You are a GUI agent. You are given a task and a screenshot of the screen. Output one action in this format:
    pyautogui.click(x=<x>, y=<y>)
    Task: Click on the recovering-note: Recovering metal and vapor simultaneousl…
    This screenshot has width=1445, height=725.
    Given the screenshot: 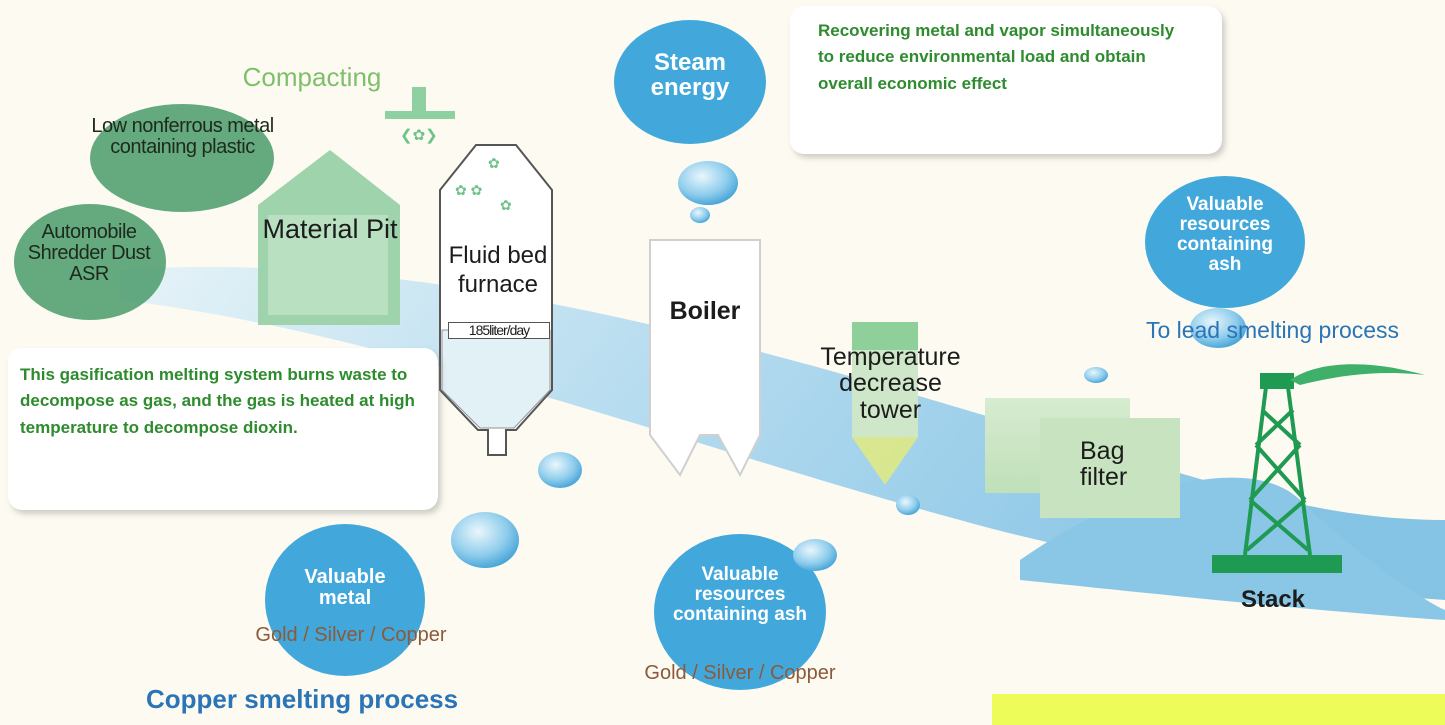 What is the action you would take?
    pyautogui.click(x=996, y=57)
    